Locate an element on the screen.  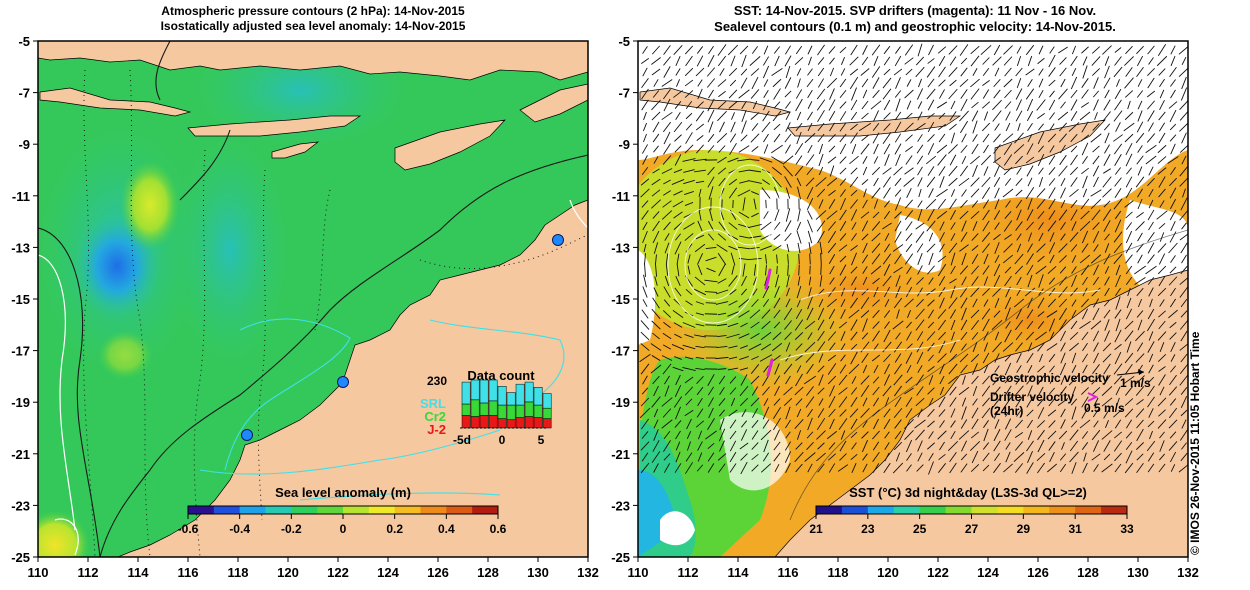
data-count-bar-cr2 is located at coordinates (493, 408).